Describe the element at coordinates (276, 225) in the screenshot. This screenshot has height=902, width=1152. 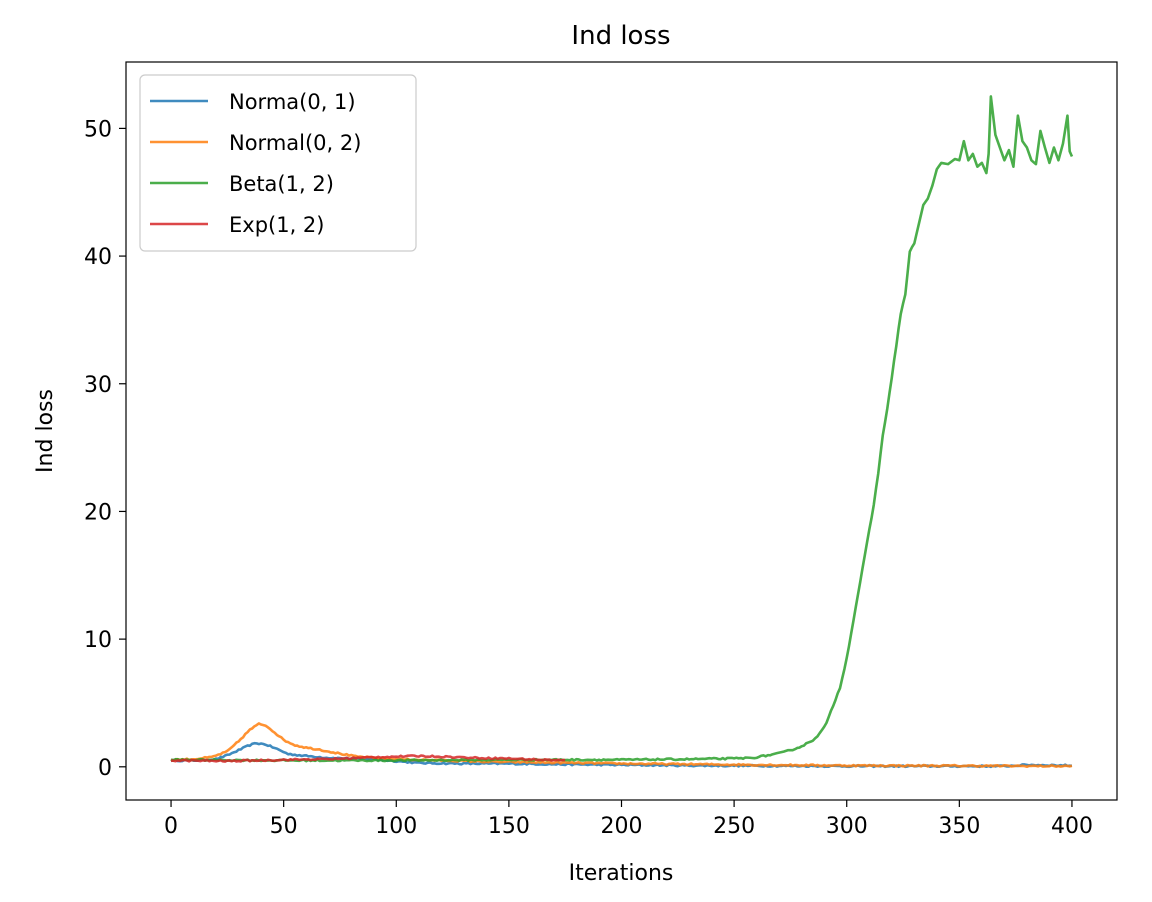
I see `legend-label-4: Exp(1, 2)` at that location.